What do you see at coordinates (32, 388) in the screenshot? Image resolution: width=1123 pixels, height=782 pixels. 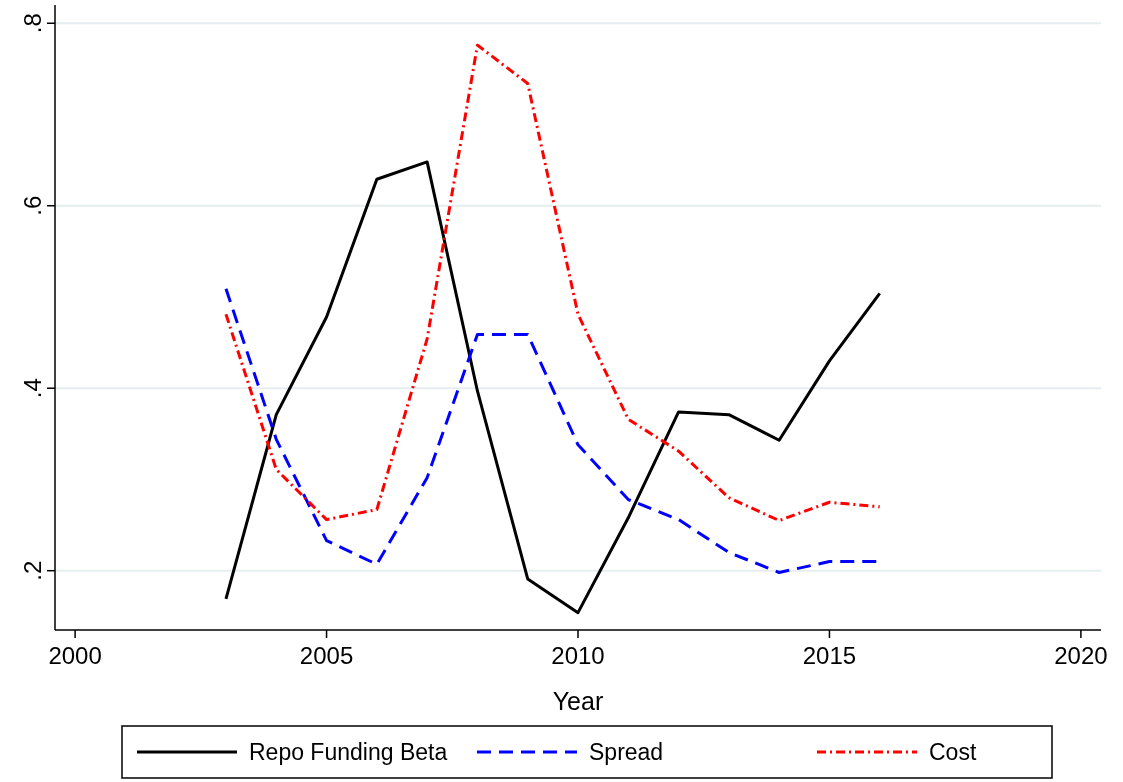 I see `y-tick-label: .4` at bounding box center [32, 388].